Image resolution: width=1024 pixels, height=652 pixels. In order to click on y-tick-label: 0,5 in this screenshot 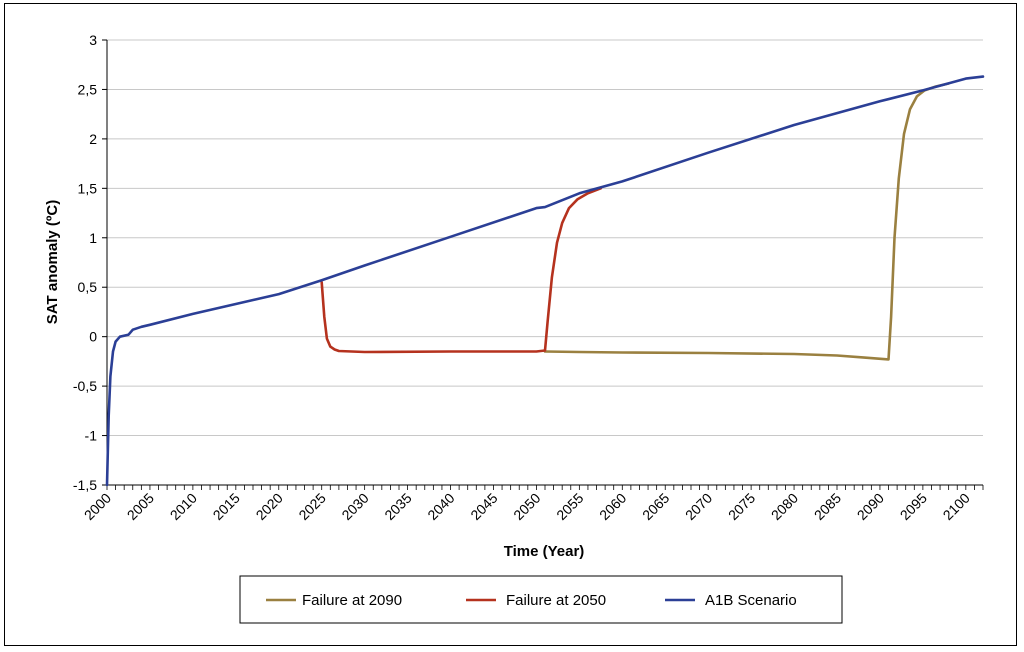, I will do `click(88, 287)`.